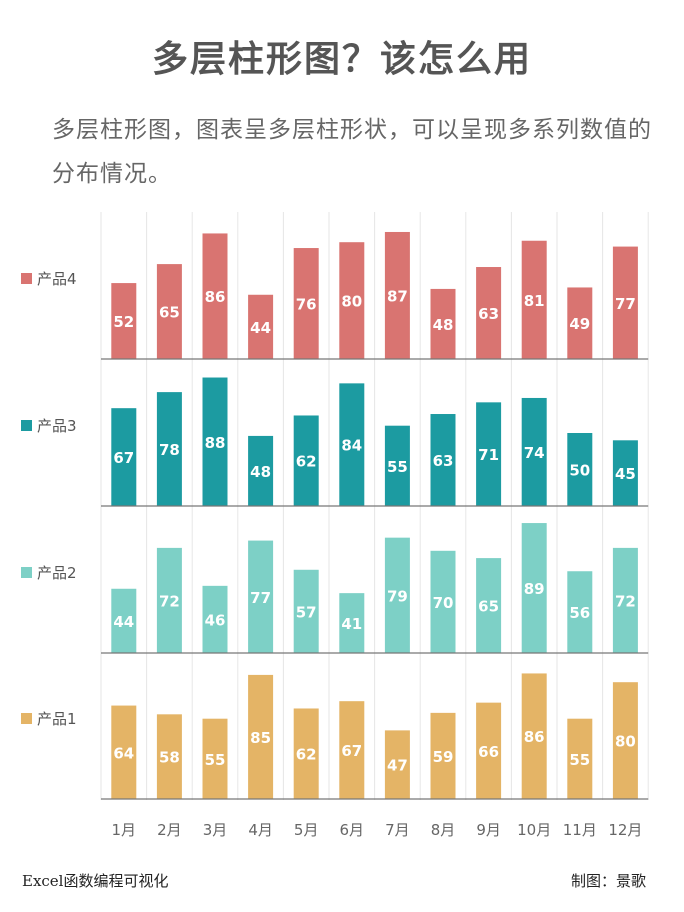 This screenshot has height=912, width=684. I want to click on bar-产品4-11月, so click(580, 323).